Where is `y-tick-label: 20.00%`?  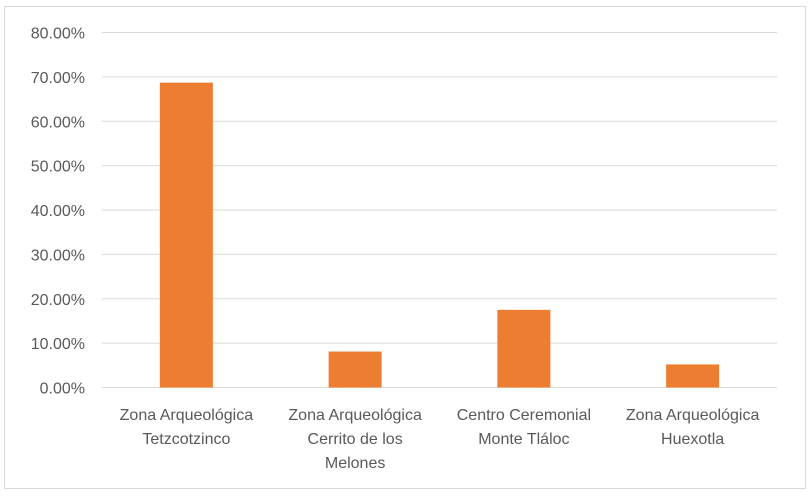 y-tick-label: 20.00% is located at coordinates (58, 300).